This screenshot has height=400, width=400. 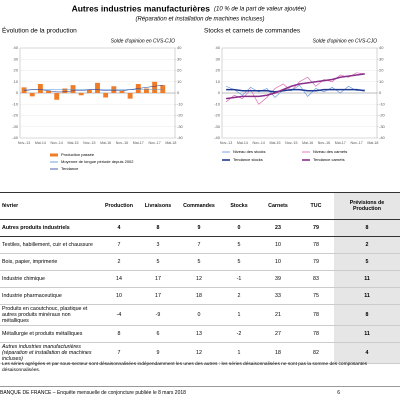 What do you see at coordinates (278, 206) in the screenshot?
I see `column-header: Carnets` at bounding box center [278, 206].